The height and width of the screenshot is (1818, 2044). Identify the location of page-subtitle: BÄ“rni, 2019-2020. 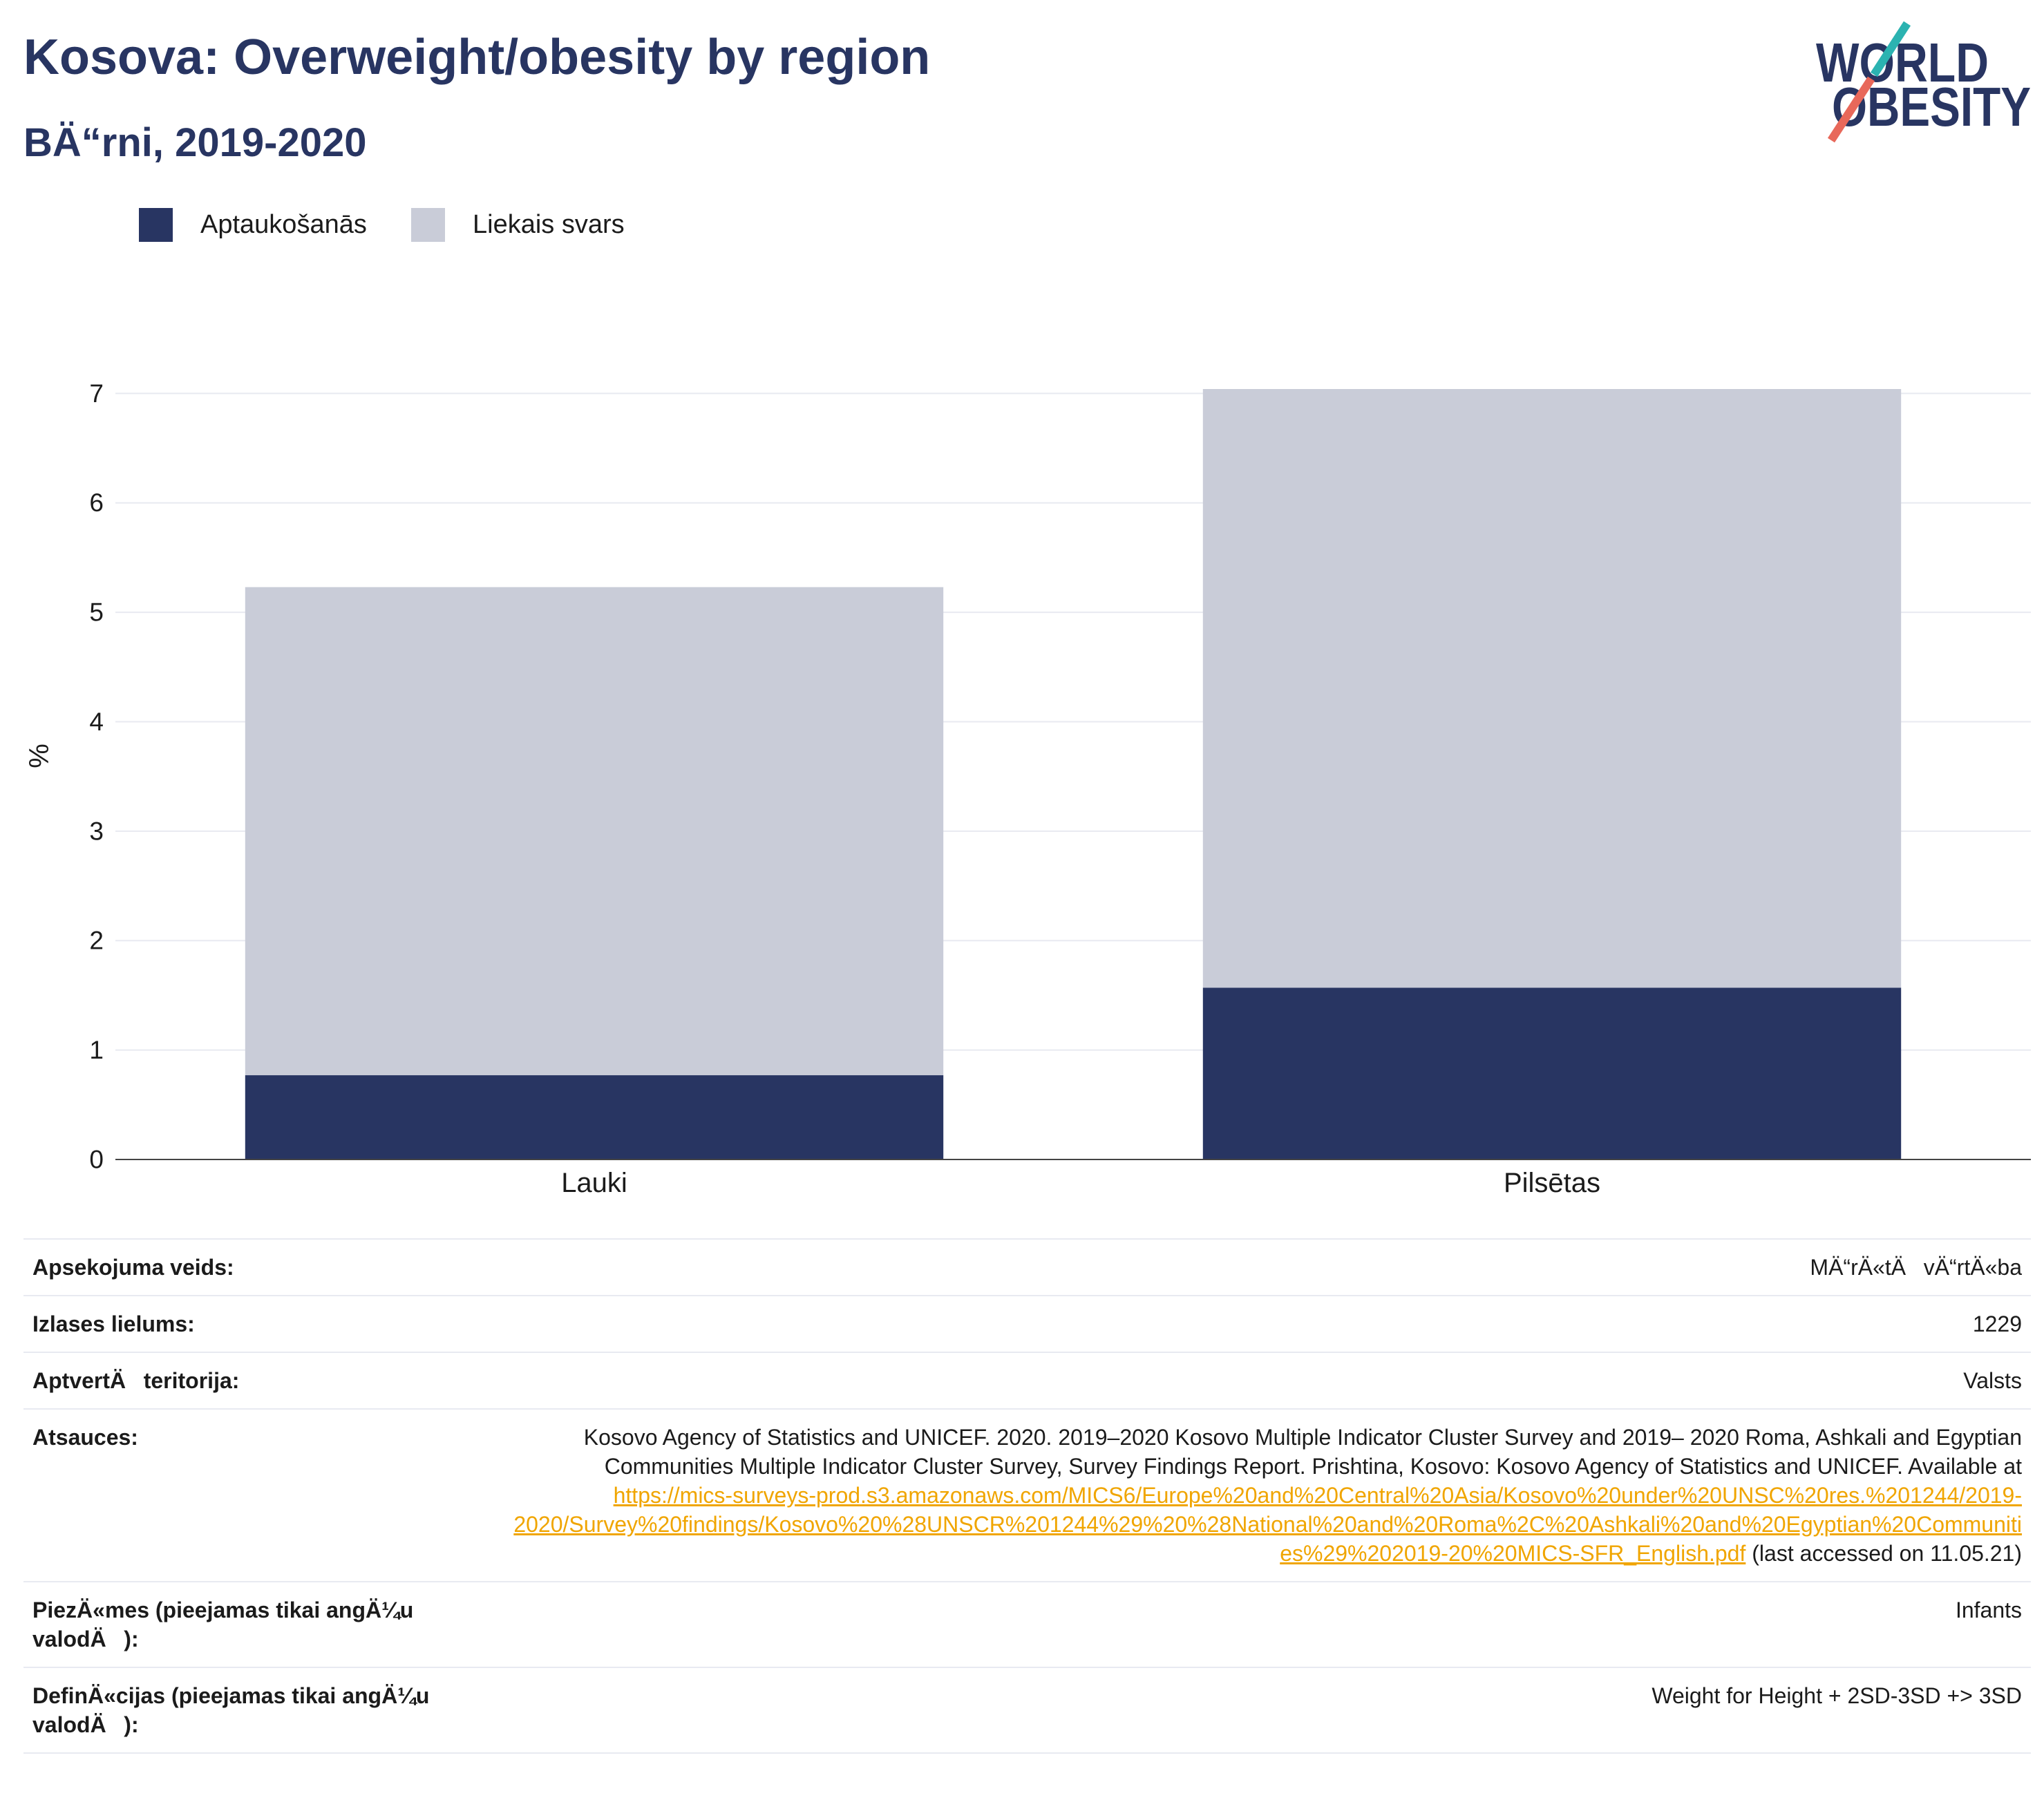
(195, 142).